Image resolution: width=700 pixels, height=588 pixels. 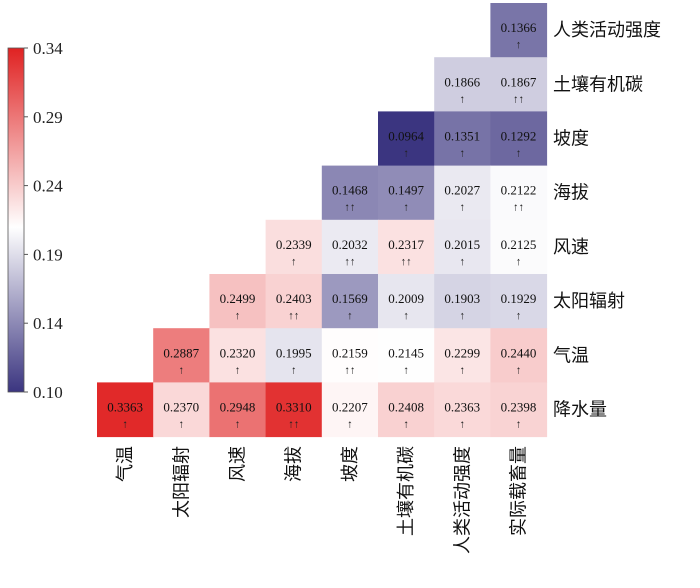 I want to click on heatmap-cell: 0.2159 ↑↑, so click(x=350, y=355).